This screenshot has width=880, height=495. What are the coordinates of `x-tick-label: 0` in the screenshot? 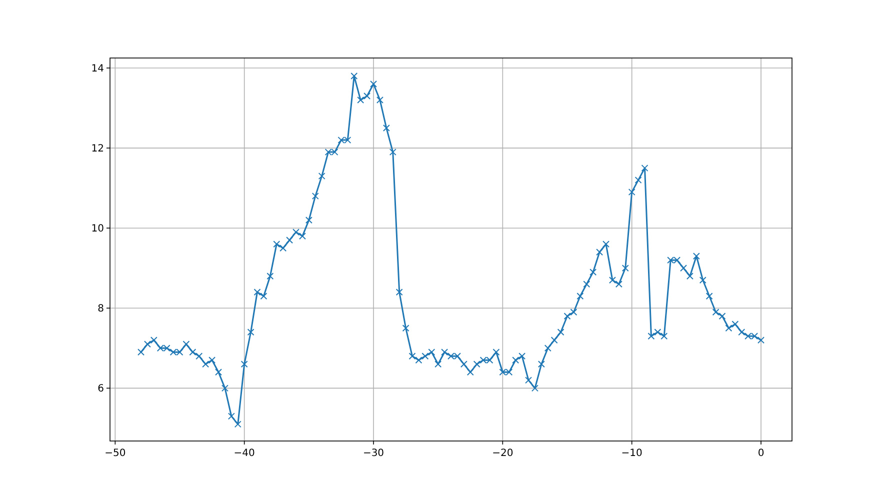 It's located at (761, 453).